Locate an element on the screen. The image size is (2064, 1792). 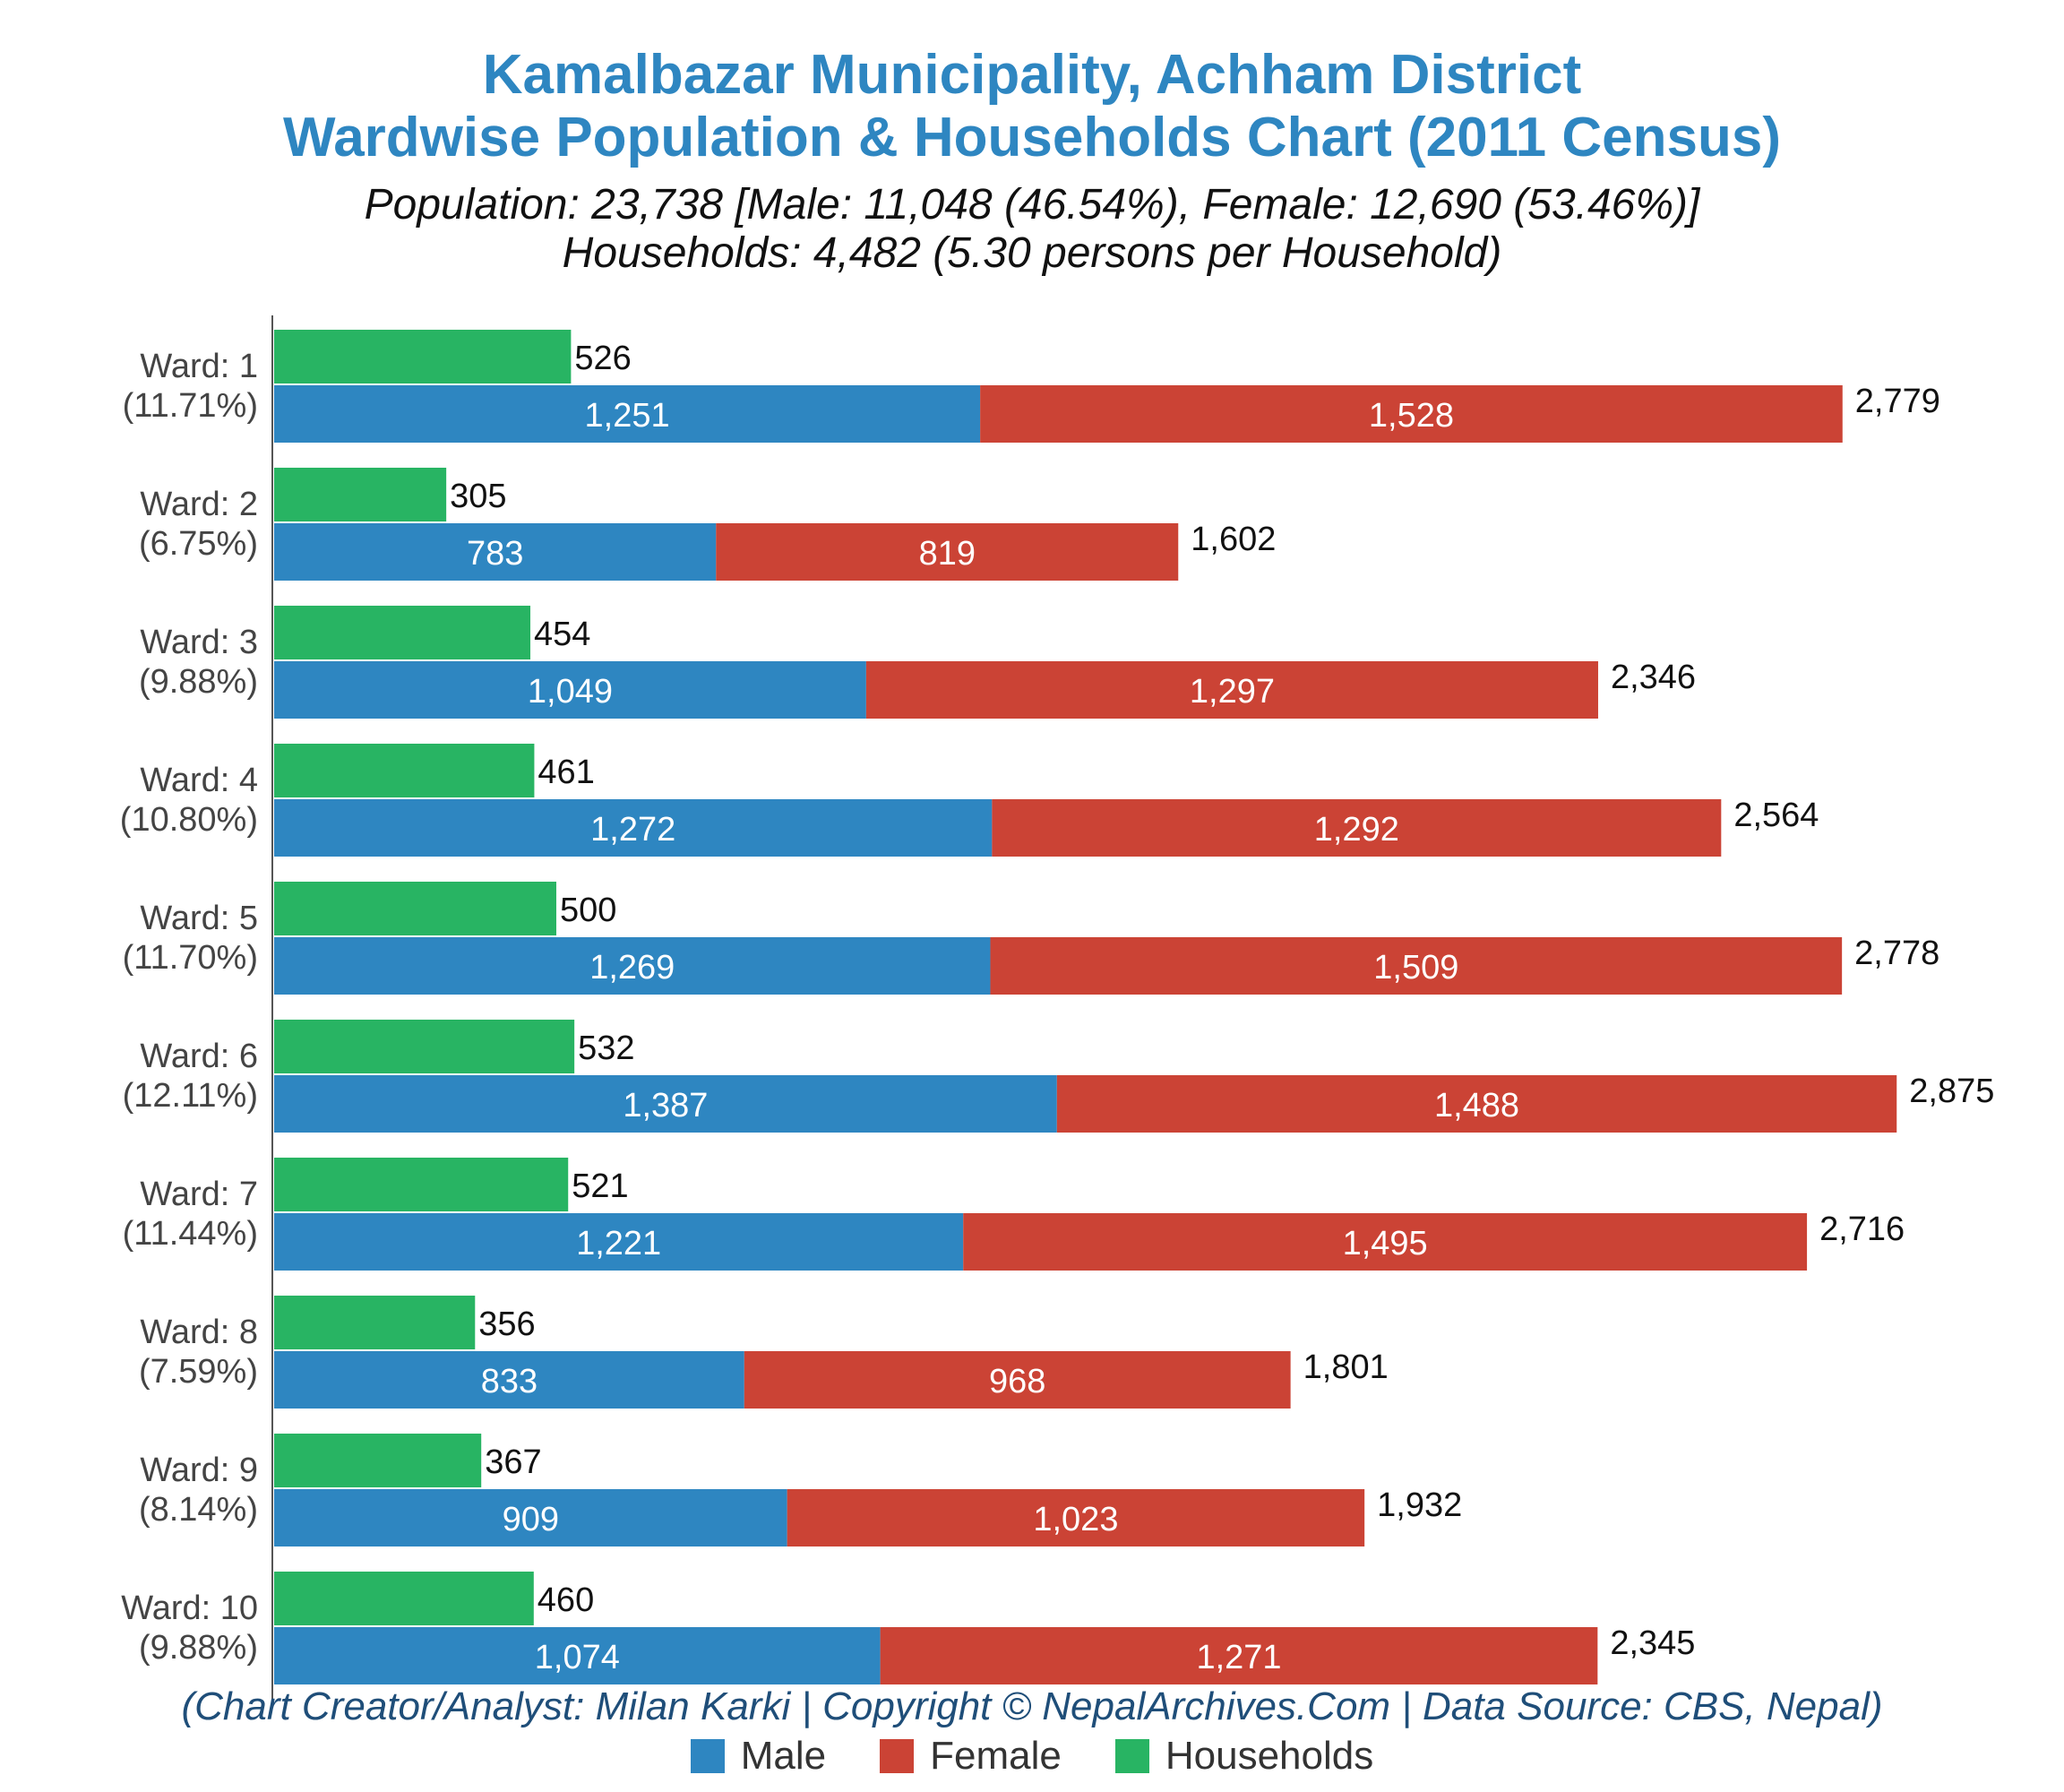
female-value-1: 1,528 is located at coordinates (1412, 416).